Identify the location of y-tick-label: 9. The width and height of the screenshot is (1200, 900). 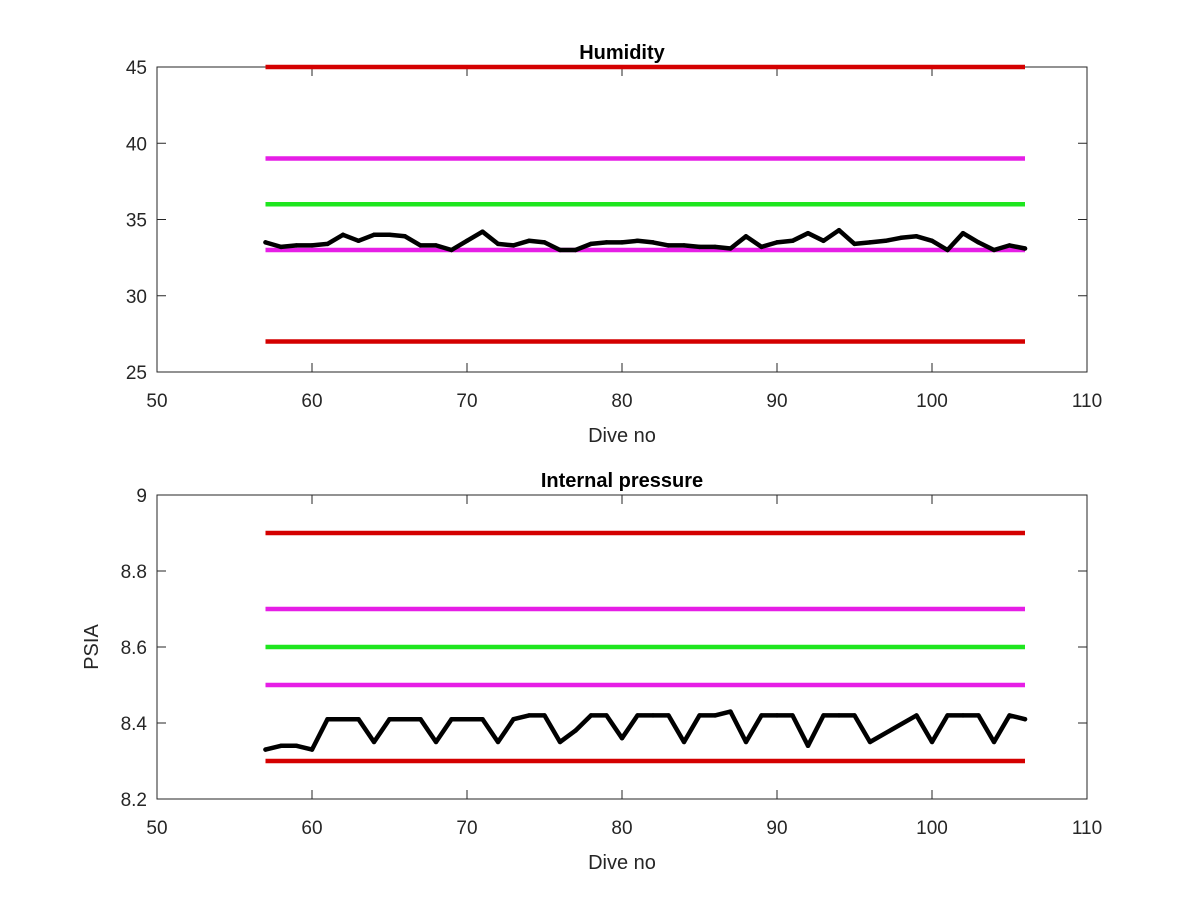
(141, 496).